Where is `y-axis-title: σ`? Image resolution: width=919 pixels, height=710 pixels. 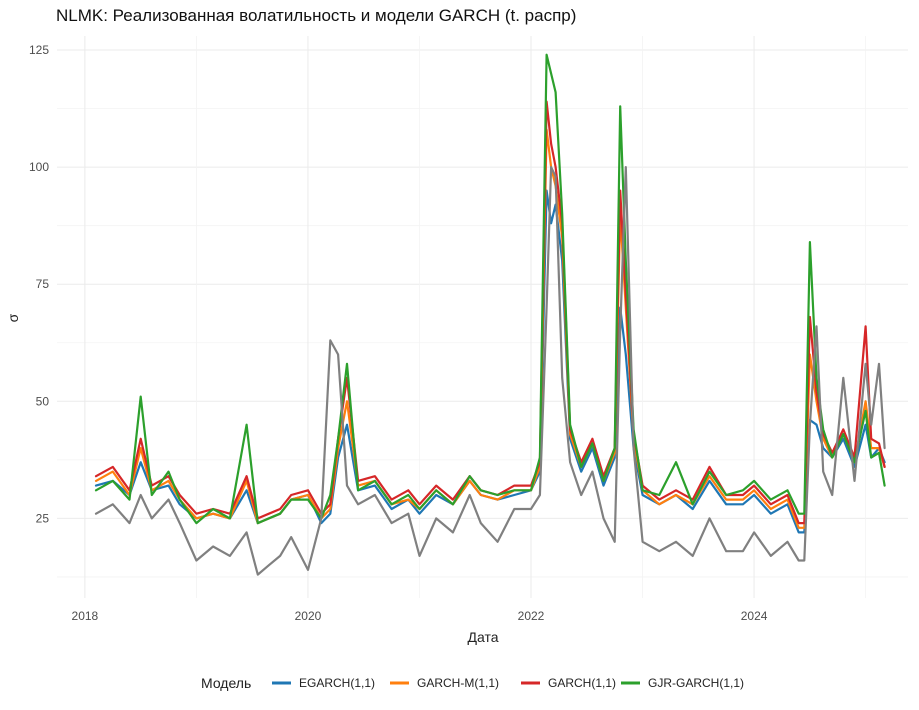
y-axis-title: σ is located at coordinates (13, 317).